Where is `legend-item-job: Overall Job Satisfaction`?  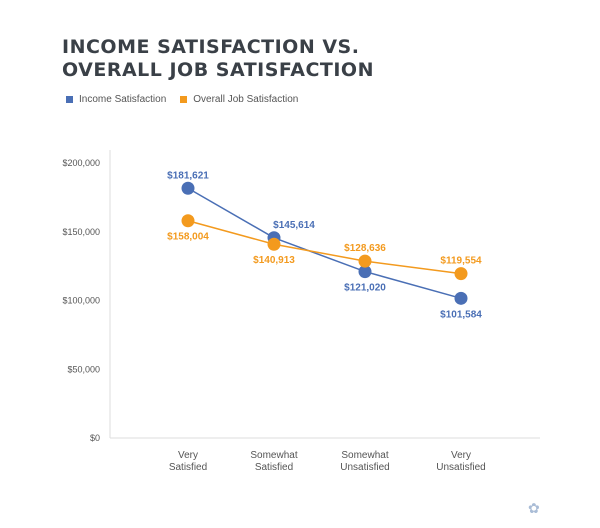
legend-item-job: Overall Job Satisfaction is located at coordinates (239, 99).